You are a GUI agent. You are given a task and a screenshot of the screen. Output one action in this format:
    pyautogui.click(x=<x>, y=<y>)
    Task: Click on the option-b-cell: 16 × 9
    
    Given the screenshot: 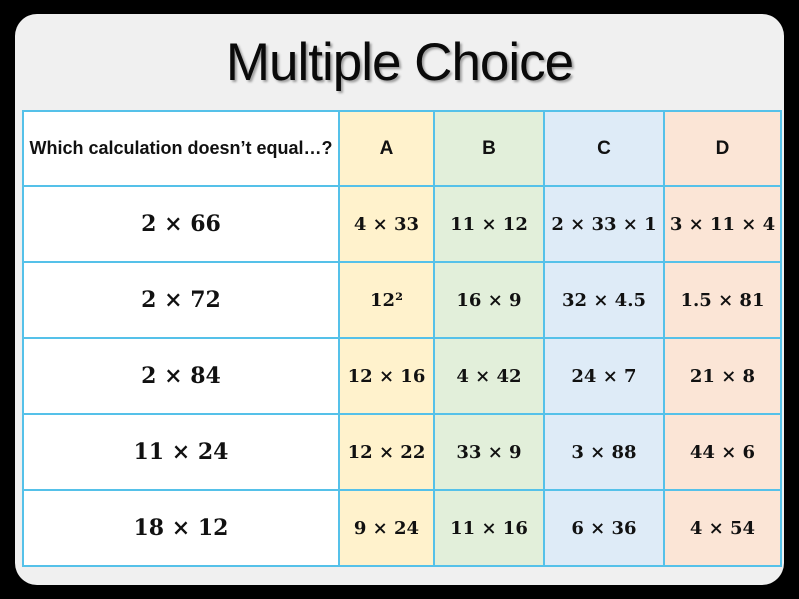 What is the action you would take?
    pyautogui.click(x=489, y=300)
    